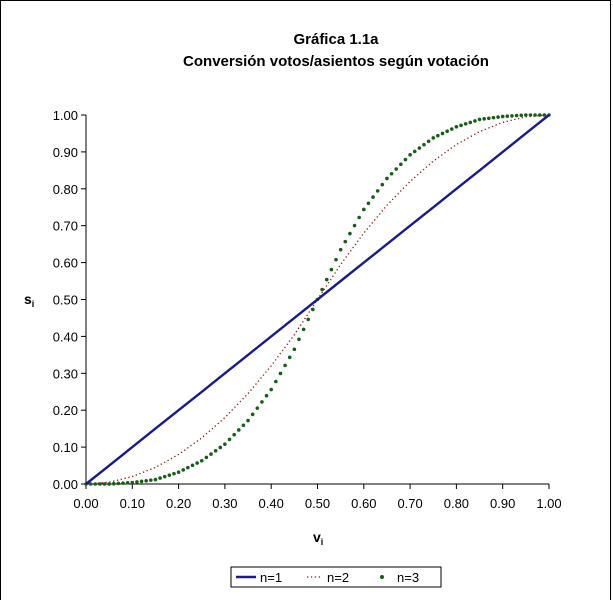  I want to click on y-tick-label: 0.30, so click(65, 373).